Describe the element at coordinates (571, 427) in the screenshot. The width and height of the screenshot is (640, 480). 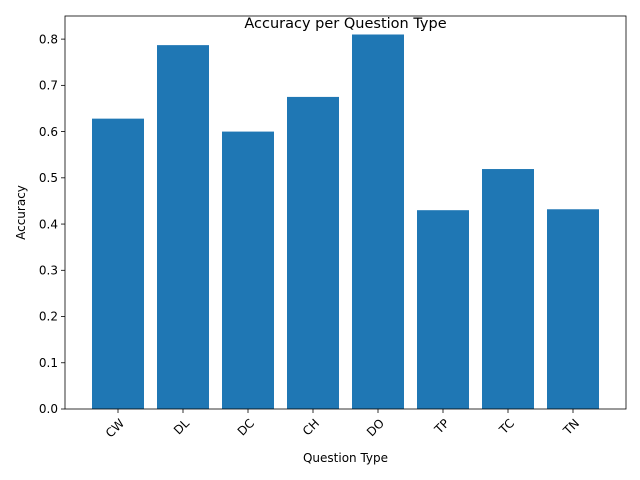
I see `x-tick-label: TN` at that location.